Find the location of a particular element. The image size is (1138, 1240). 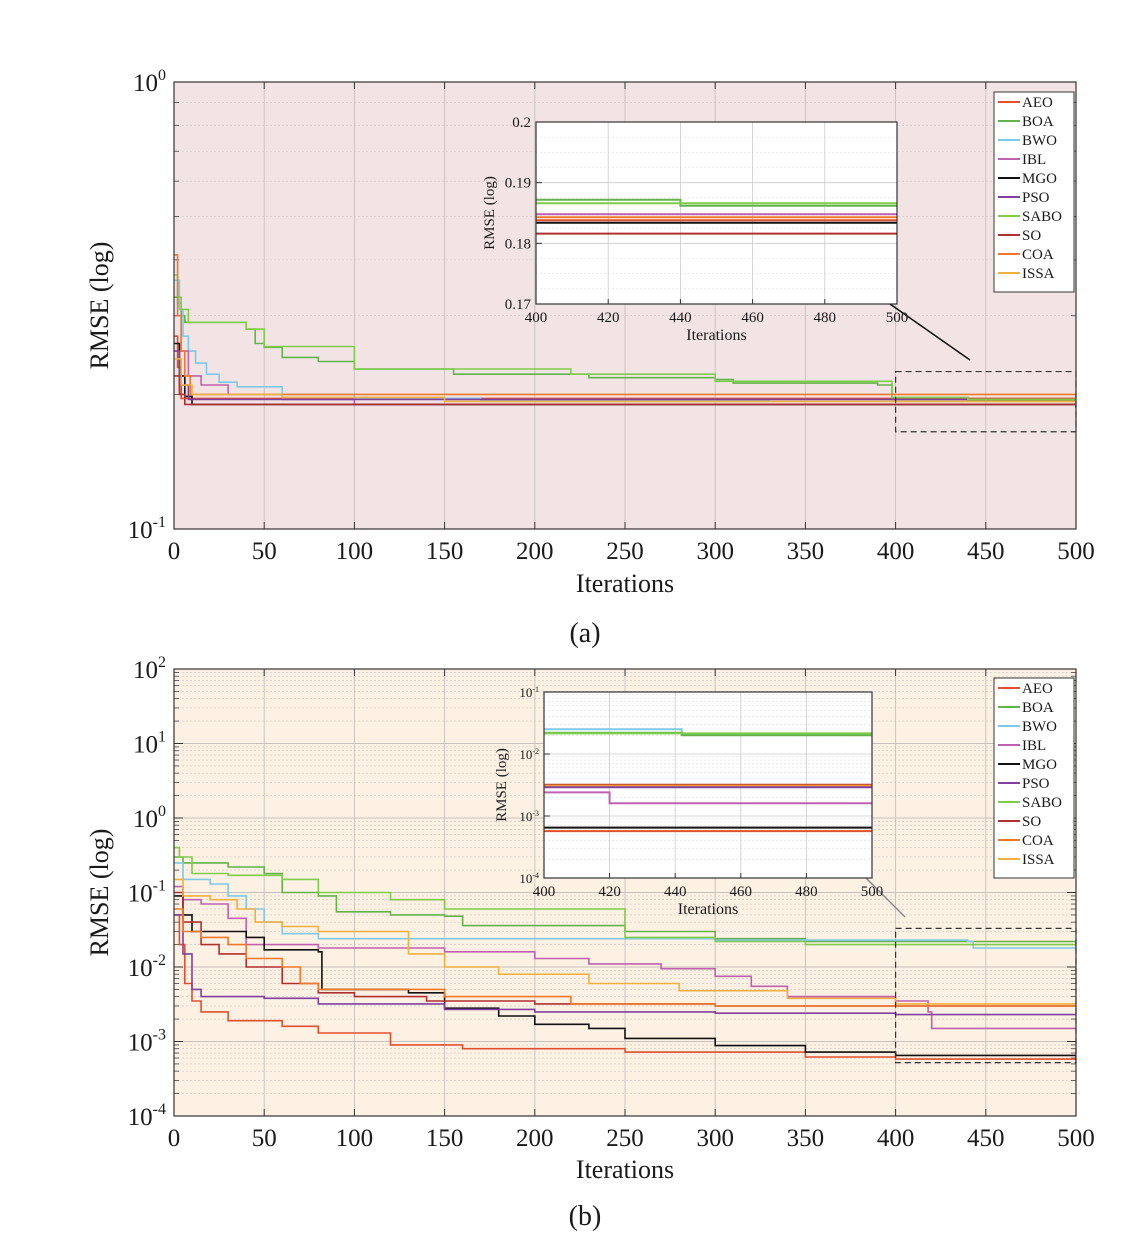

legend-label: PSO is located at coordinates (1036, 198).